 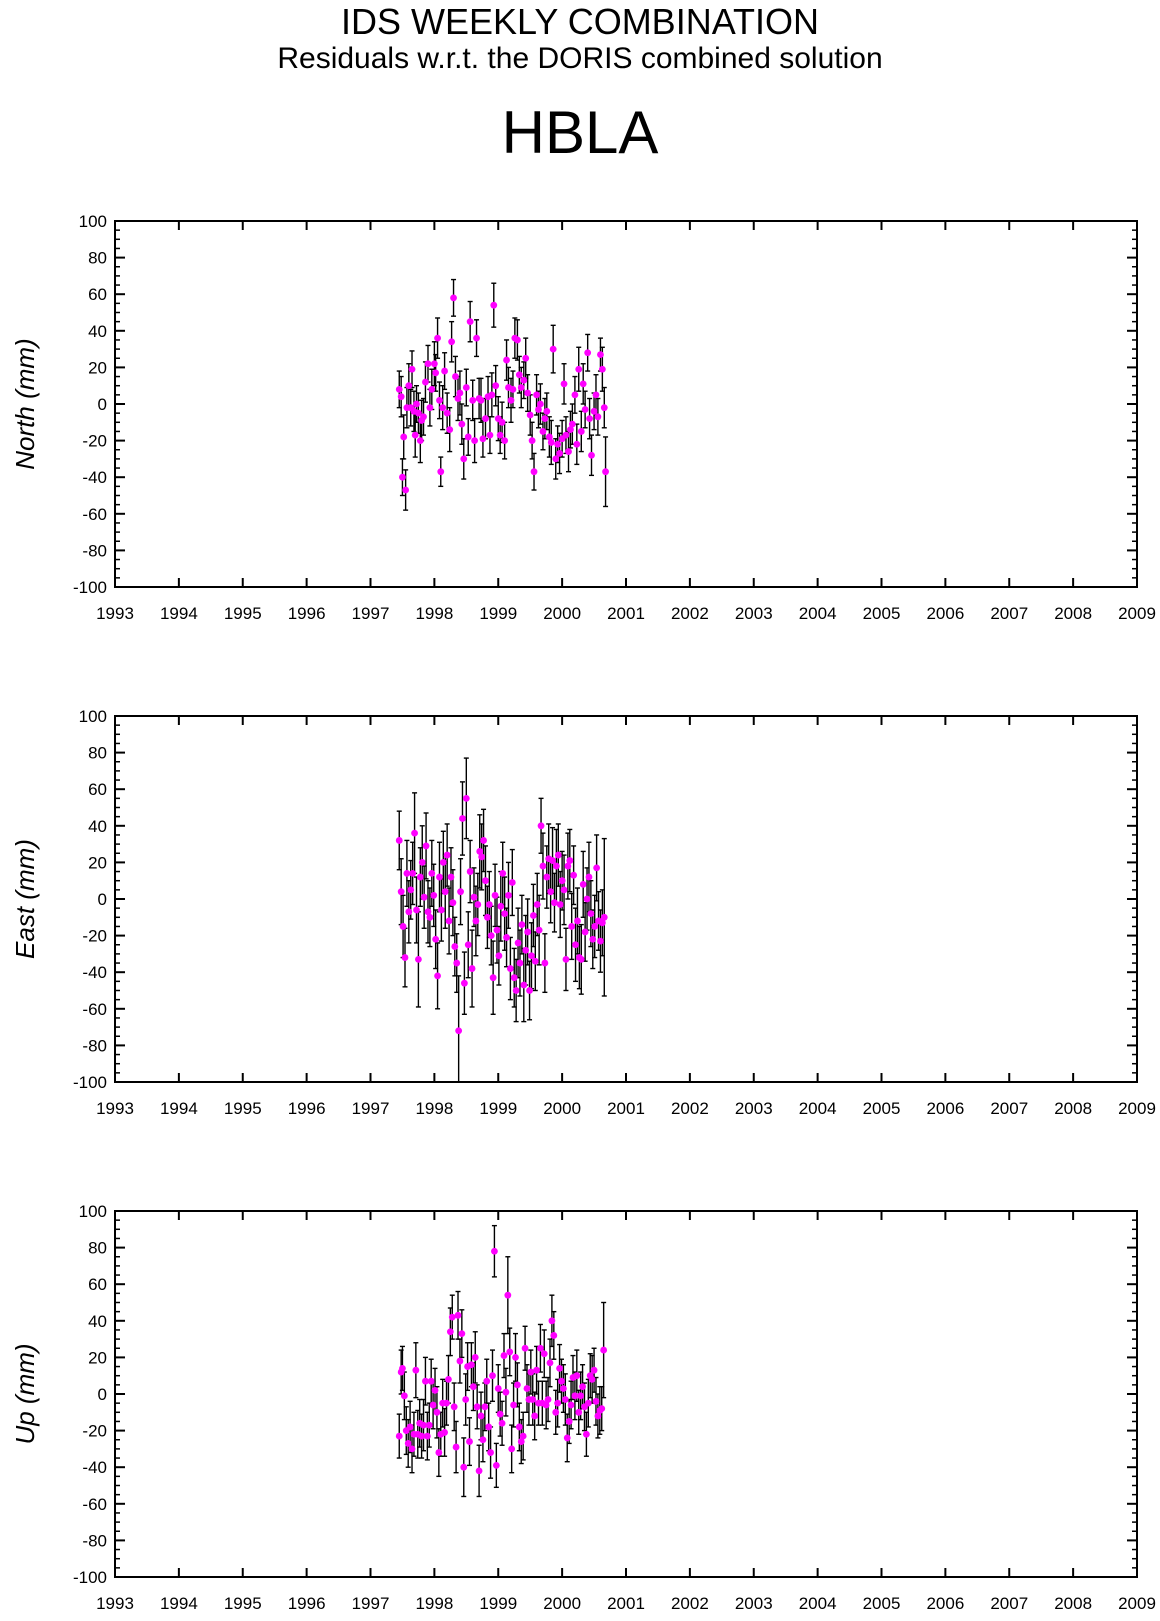 I want to click on y-tick-label: -60, so click(x=94, y=514).